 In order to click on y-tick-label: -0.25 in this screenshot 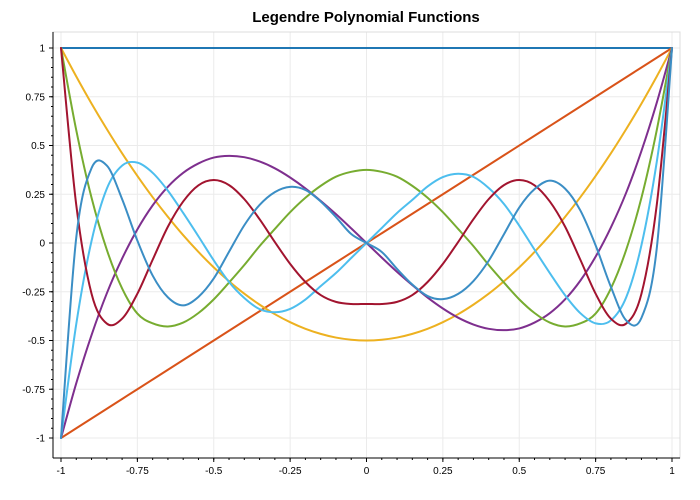, I will do `click(33, 292)`.